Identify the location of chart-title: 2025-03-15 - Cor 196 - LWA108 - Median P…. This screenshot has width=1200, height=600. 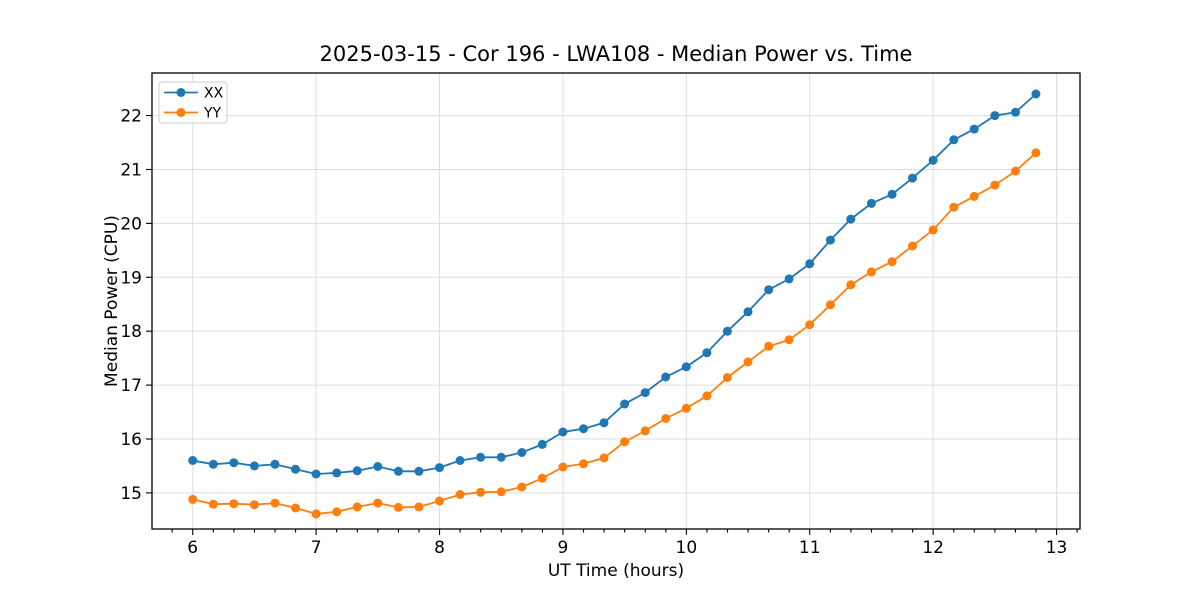
(616, 54).